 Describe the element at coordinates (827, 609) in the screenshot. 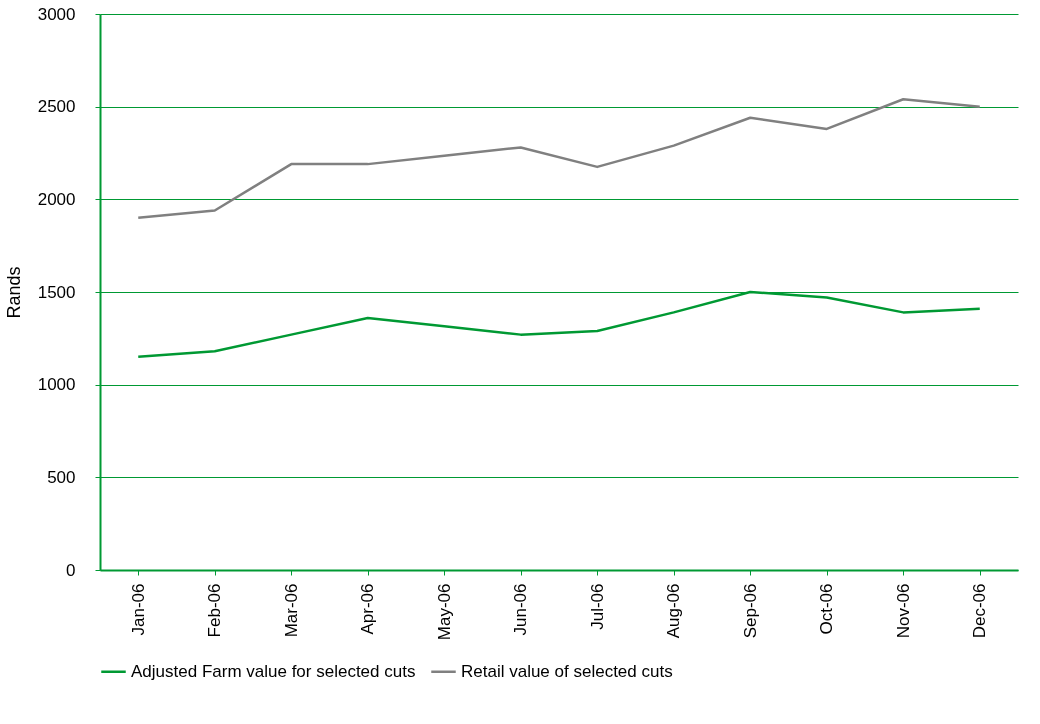

I see `x-tick-label: Oct-06` at that location.